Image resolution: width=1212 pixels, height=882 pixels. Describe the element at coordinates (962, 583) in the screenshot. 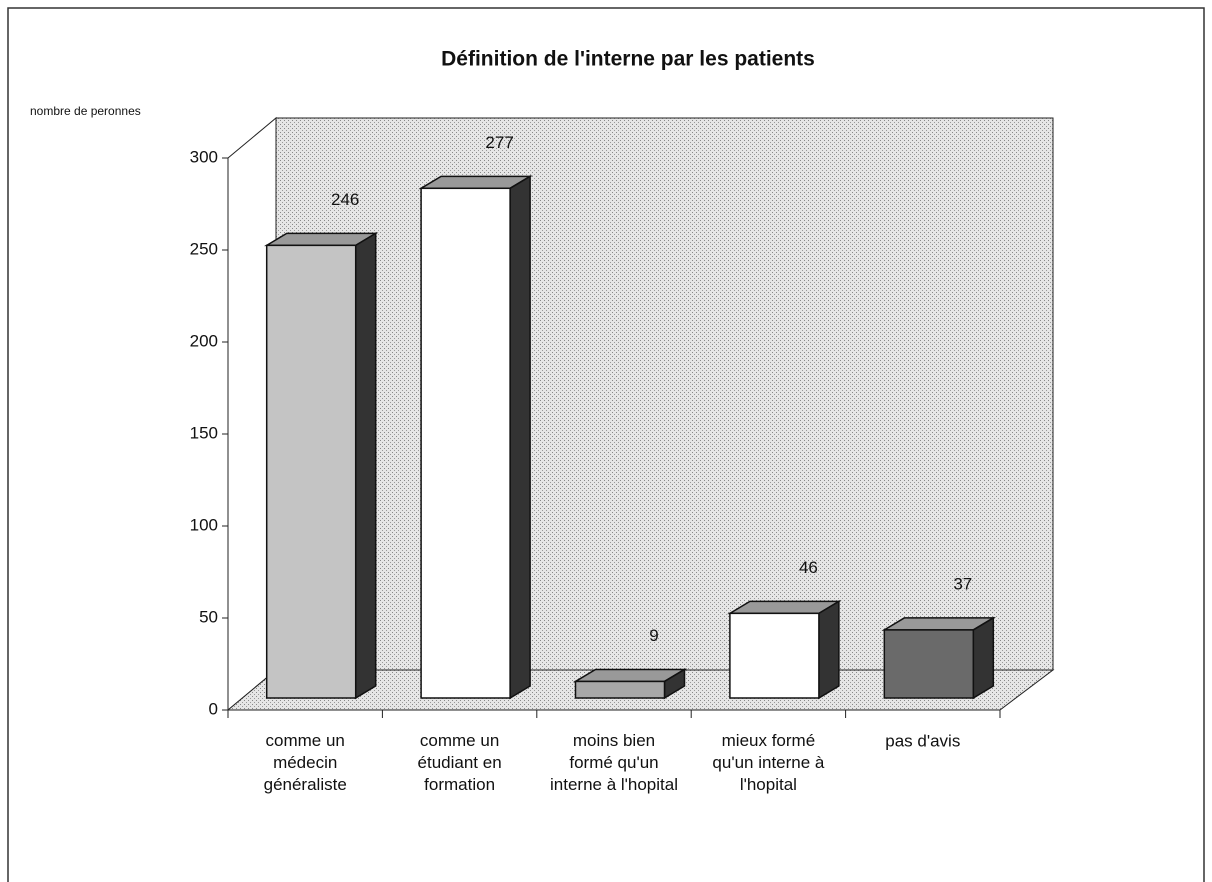

I see `value-label: 37` at that location.